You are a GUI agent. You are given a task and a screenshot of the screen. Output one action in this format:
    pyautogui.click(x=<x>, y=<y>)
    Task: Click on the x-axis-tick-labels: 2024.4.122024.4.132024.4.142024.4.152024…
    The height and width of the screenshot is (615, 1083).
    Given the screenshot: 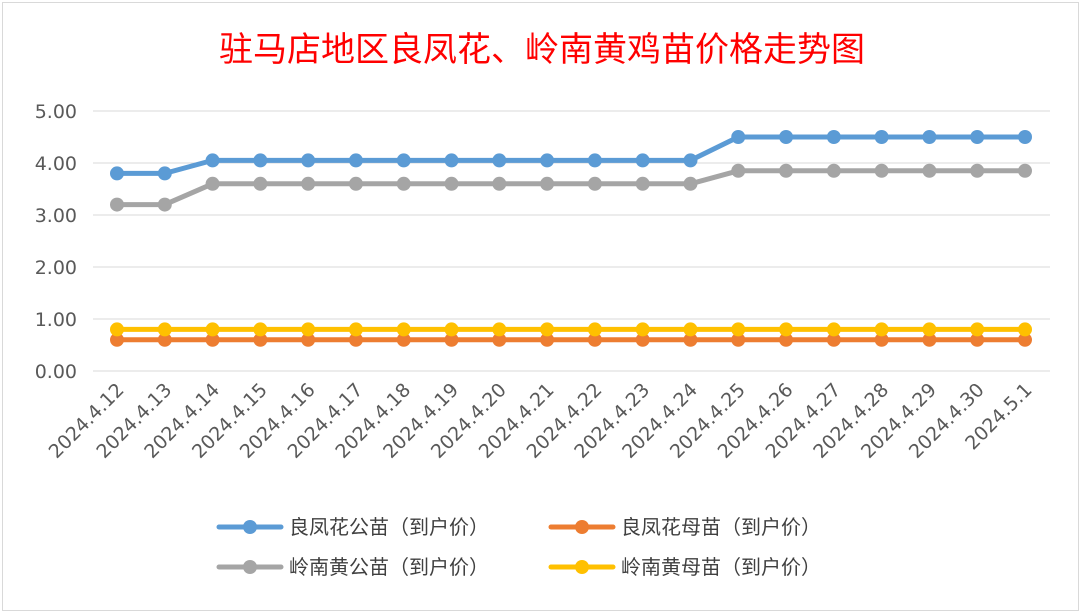 What is the action you would take?
    pyautogui.click(x=541, y=421)
    